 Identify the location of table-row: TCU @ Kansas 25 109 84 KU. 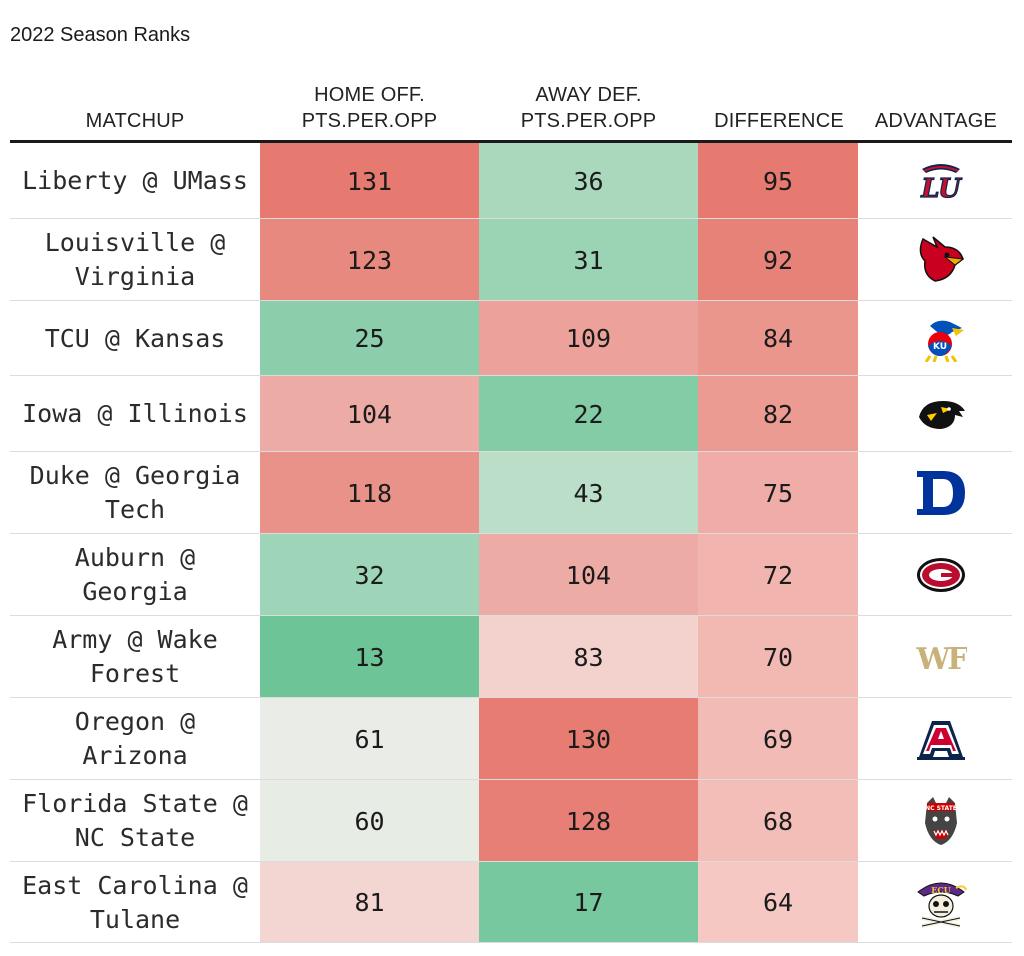
(511, 338).